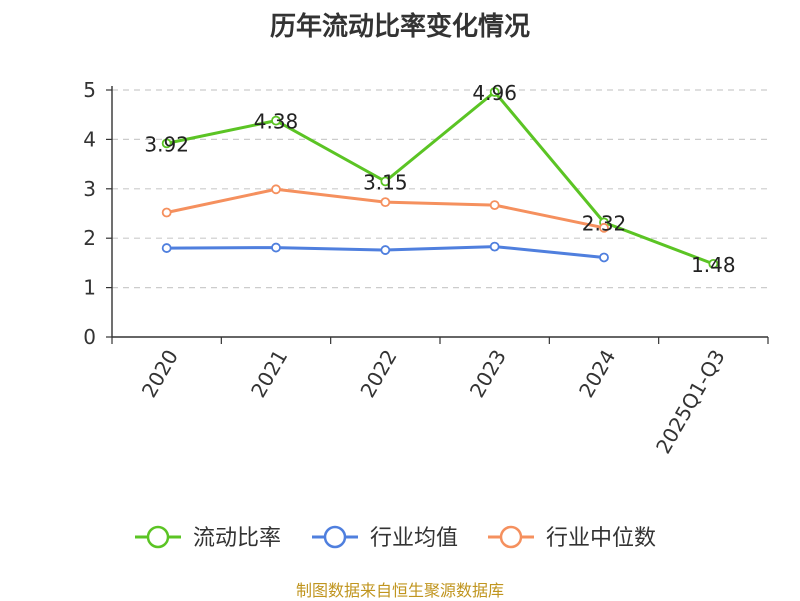 The image size is (800, 601). Describe the element at coordinates (399, 590) in the screenshot. I see `source-note: 制图数据来自恒生聚源数据库` at that location.